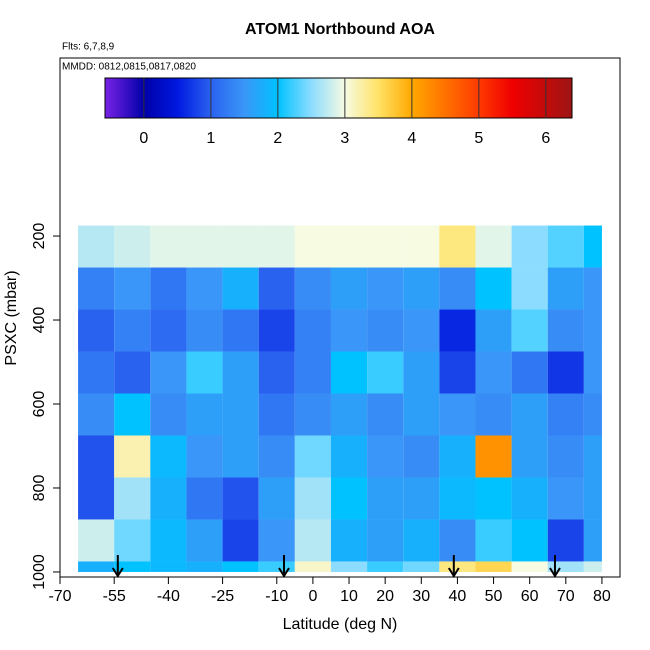 The height and width of the screenshot is (650, 650). What do you see at coordinates (88, 47) in the screenshot?
I see `annotation: Flts: 6,7,8,9` at bounding box center [88, 47].